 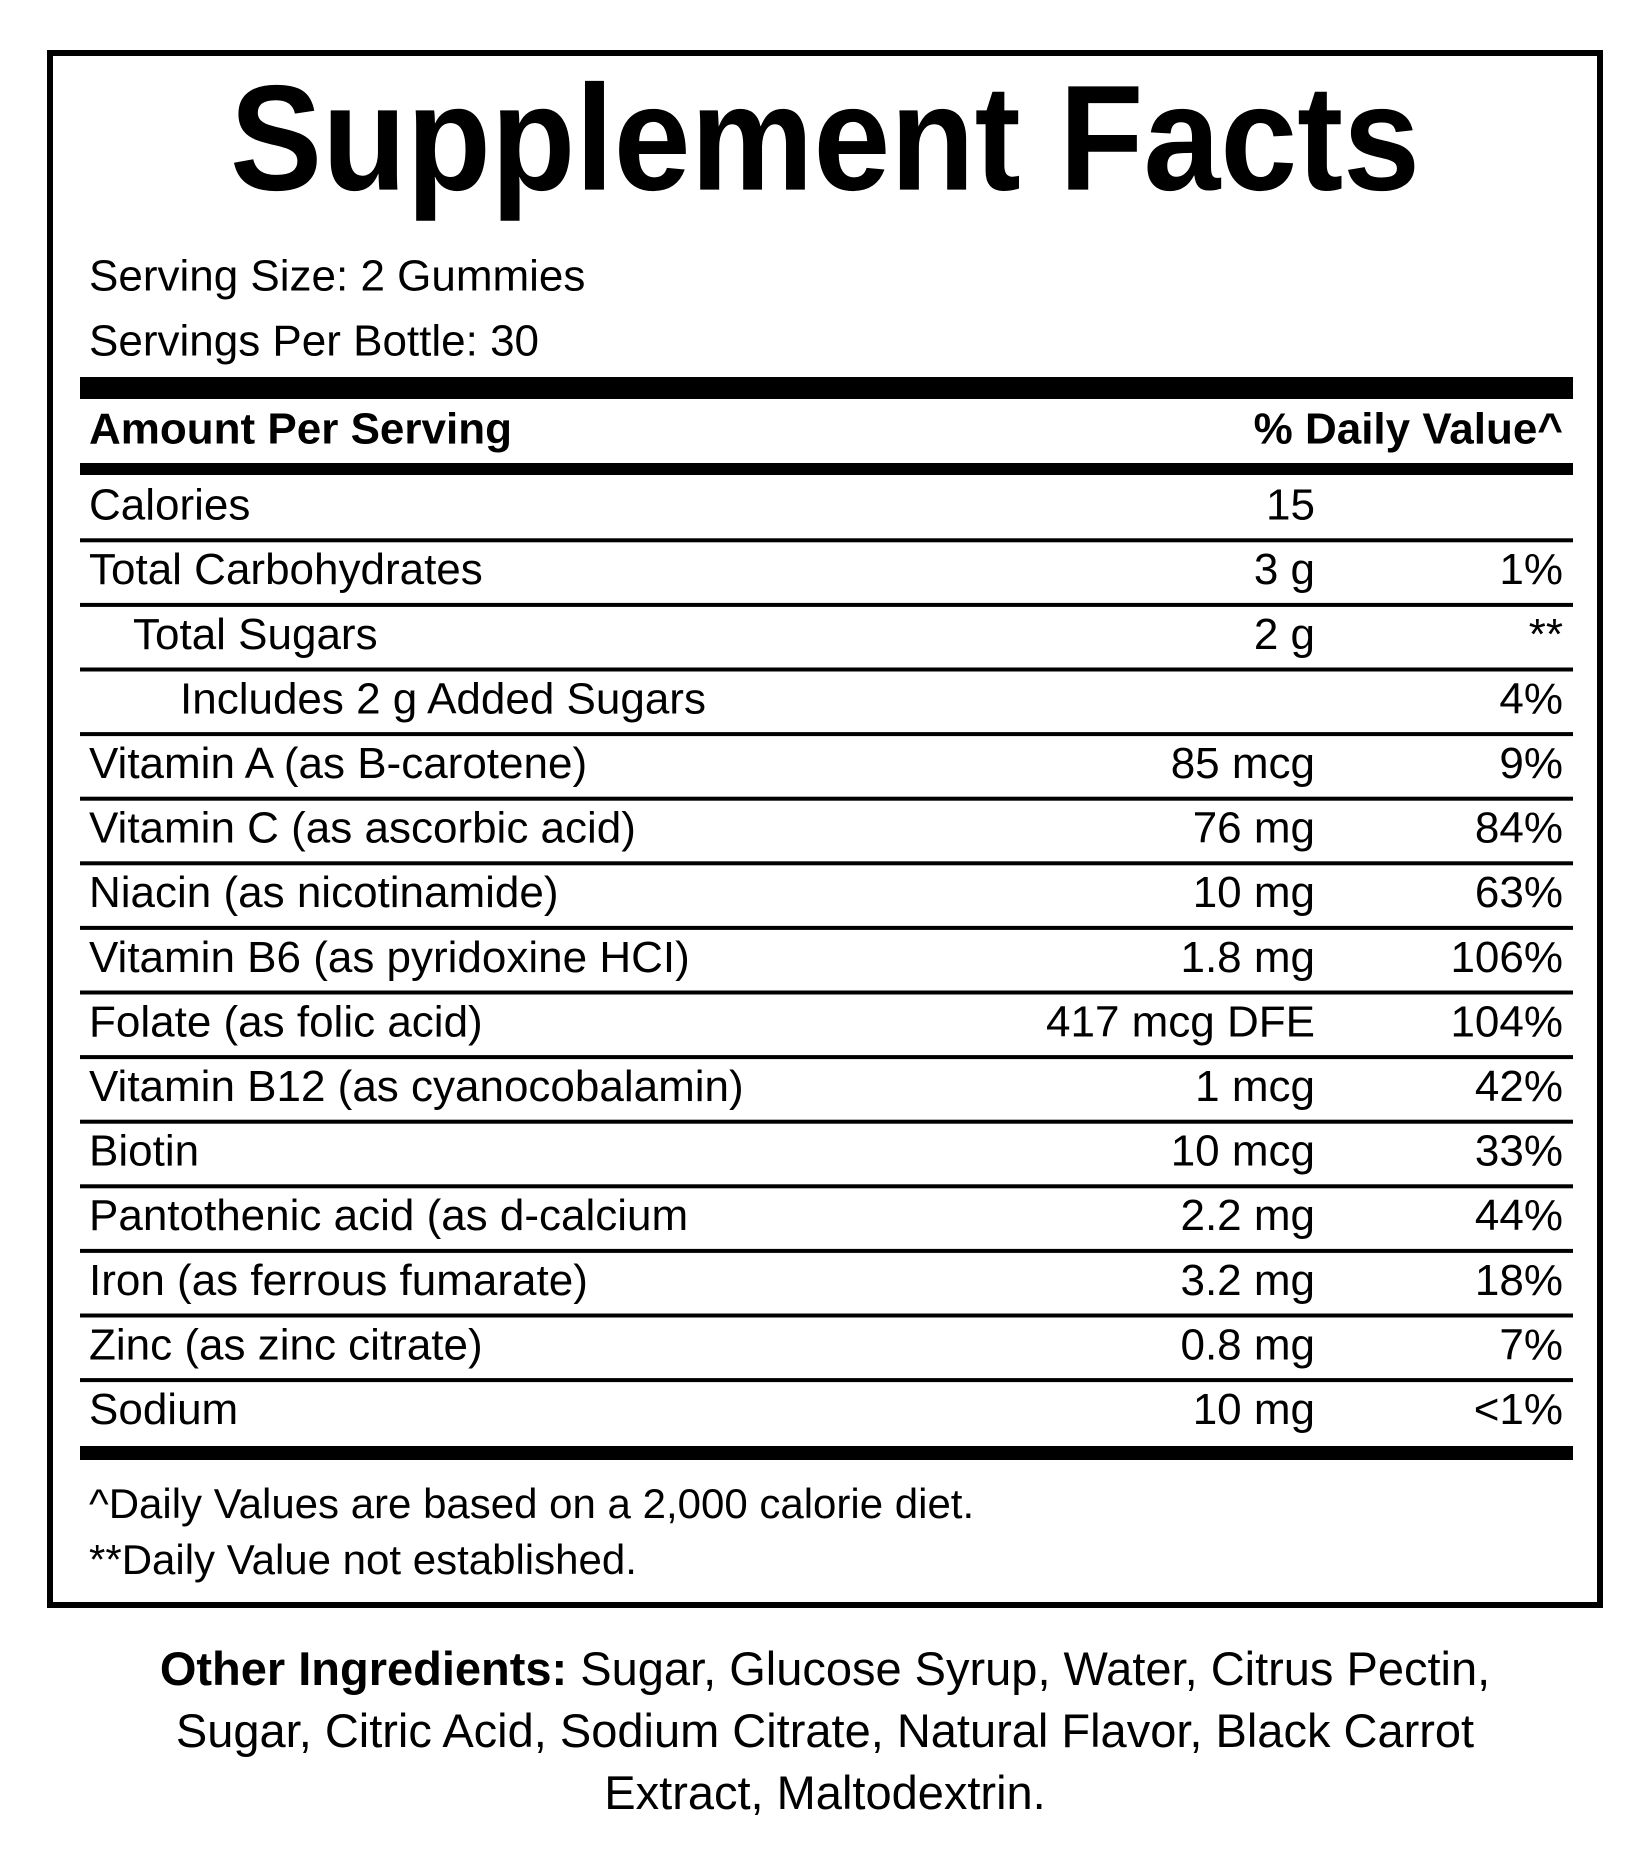 What do you see at coordinates (1519, 892) in the screenshot?
I see `nutrient-daily-value: 63%` at bounding box center [1519, 892].